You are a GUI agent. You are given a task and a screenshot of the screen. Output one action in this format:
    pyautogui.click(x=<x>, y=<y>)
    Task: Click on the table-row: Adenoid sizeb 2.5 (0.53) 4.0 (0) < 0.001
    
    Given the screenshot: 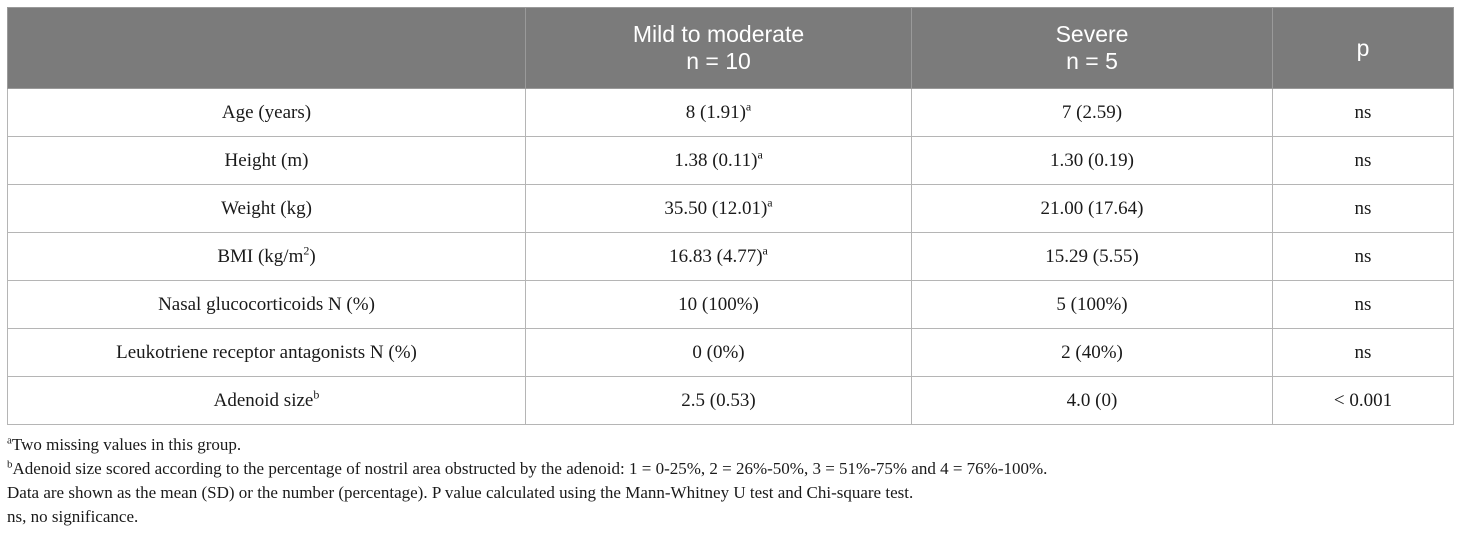 What is the action you would take?
    pyautogui.click(x=730, y=400)
    